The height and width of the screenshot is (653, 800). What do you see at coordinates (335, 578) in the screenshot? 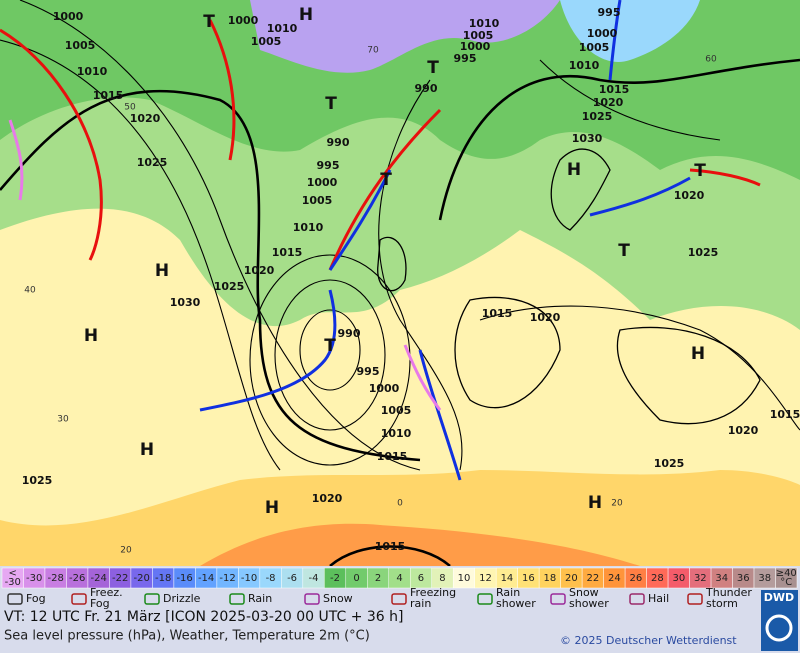
I see `scale-label: -2` at bounding box center [335, 578].